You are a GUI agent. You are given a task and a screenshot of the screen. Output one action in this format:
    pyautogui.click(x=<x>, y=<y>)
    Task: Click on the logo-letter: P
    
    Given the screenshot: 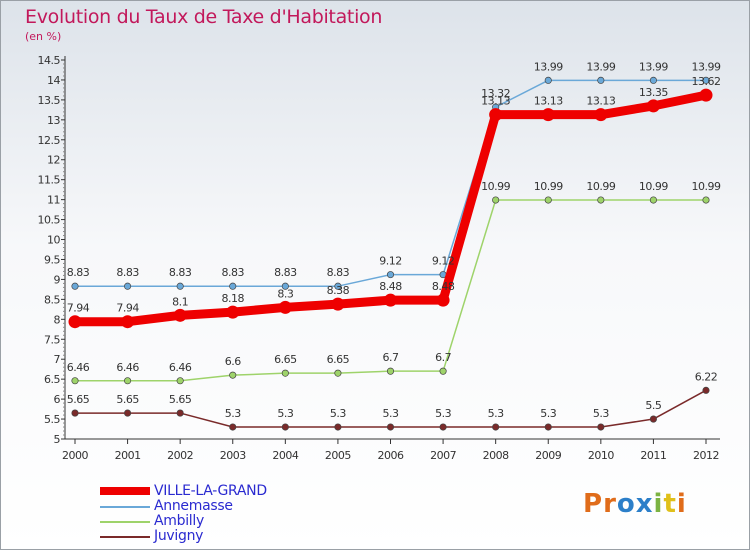 What is the action you would take?
    pyautogui.click(x=593, y=504)
    